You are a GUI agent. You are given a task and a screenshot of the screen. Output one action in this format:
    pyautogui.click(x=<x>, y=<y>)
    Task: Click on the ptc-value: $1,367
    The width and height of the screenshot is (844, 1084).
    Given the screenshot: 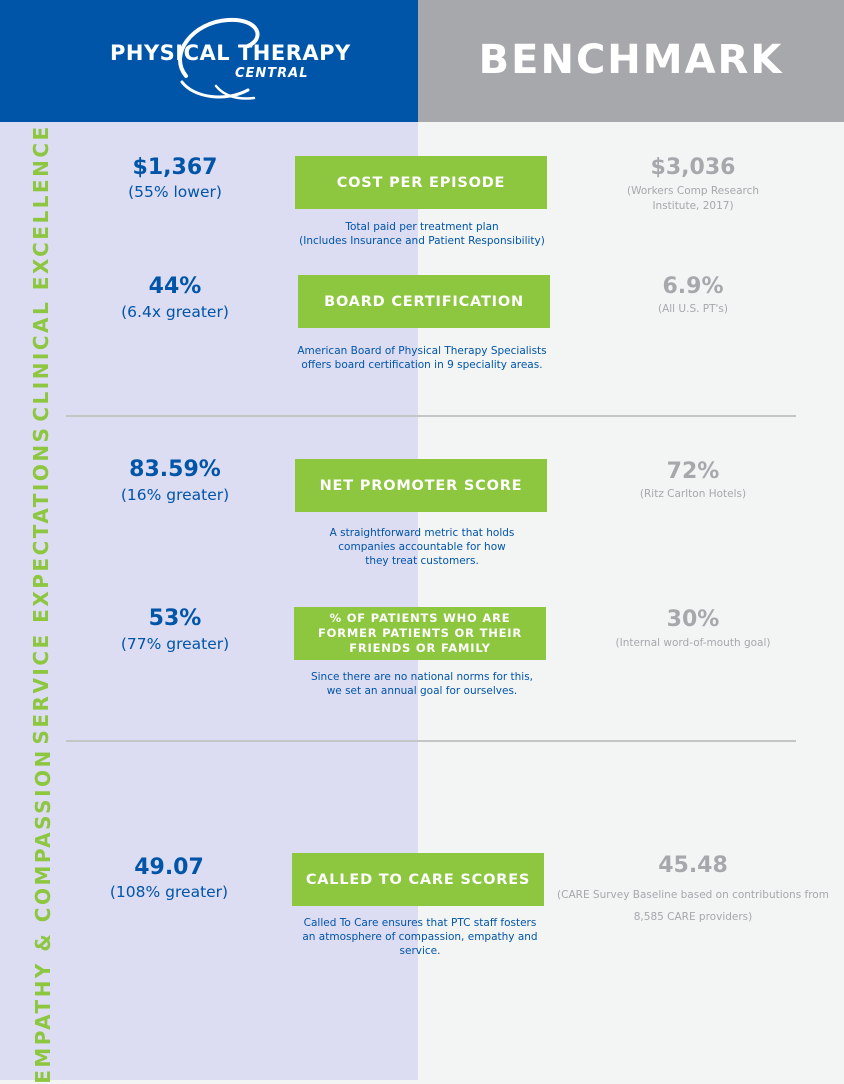 What is the action you would take?
    pyautogui.click(x=175, y=167)
    